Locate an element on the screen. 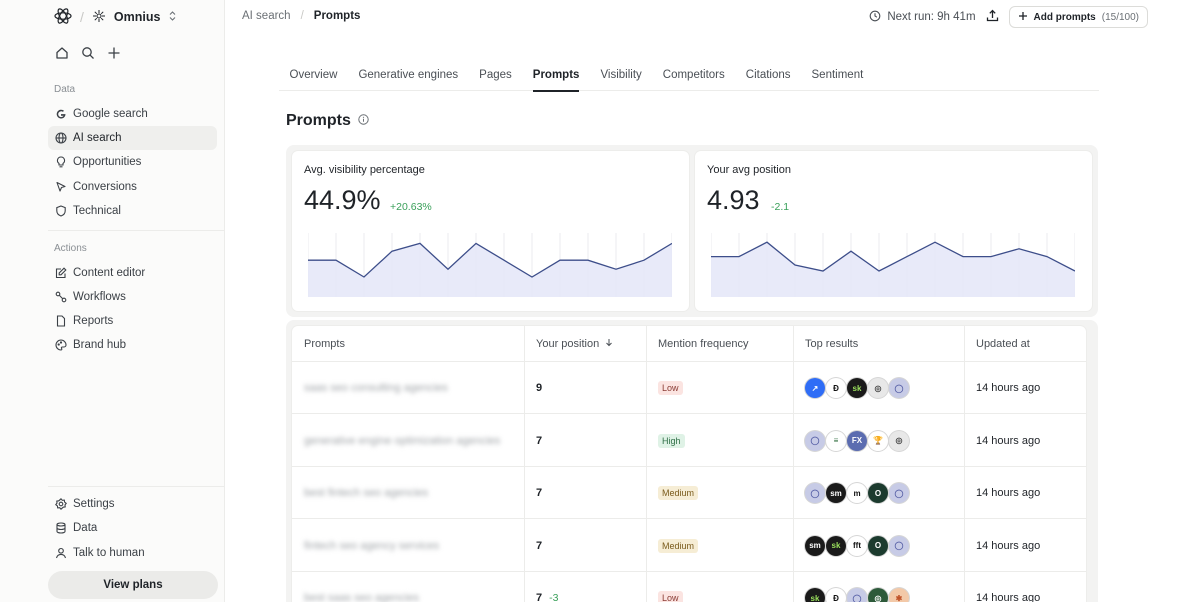 This screenshot has width=1200, height=602. breadcrumb-current: Prompts is located at coordinates (337, 16).